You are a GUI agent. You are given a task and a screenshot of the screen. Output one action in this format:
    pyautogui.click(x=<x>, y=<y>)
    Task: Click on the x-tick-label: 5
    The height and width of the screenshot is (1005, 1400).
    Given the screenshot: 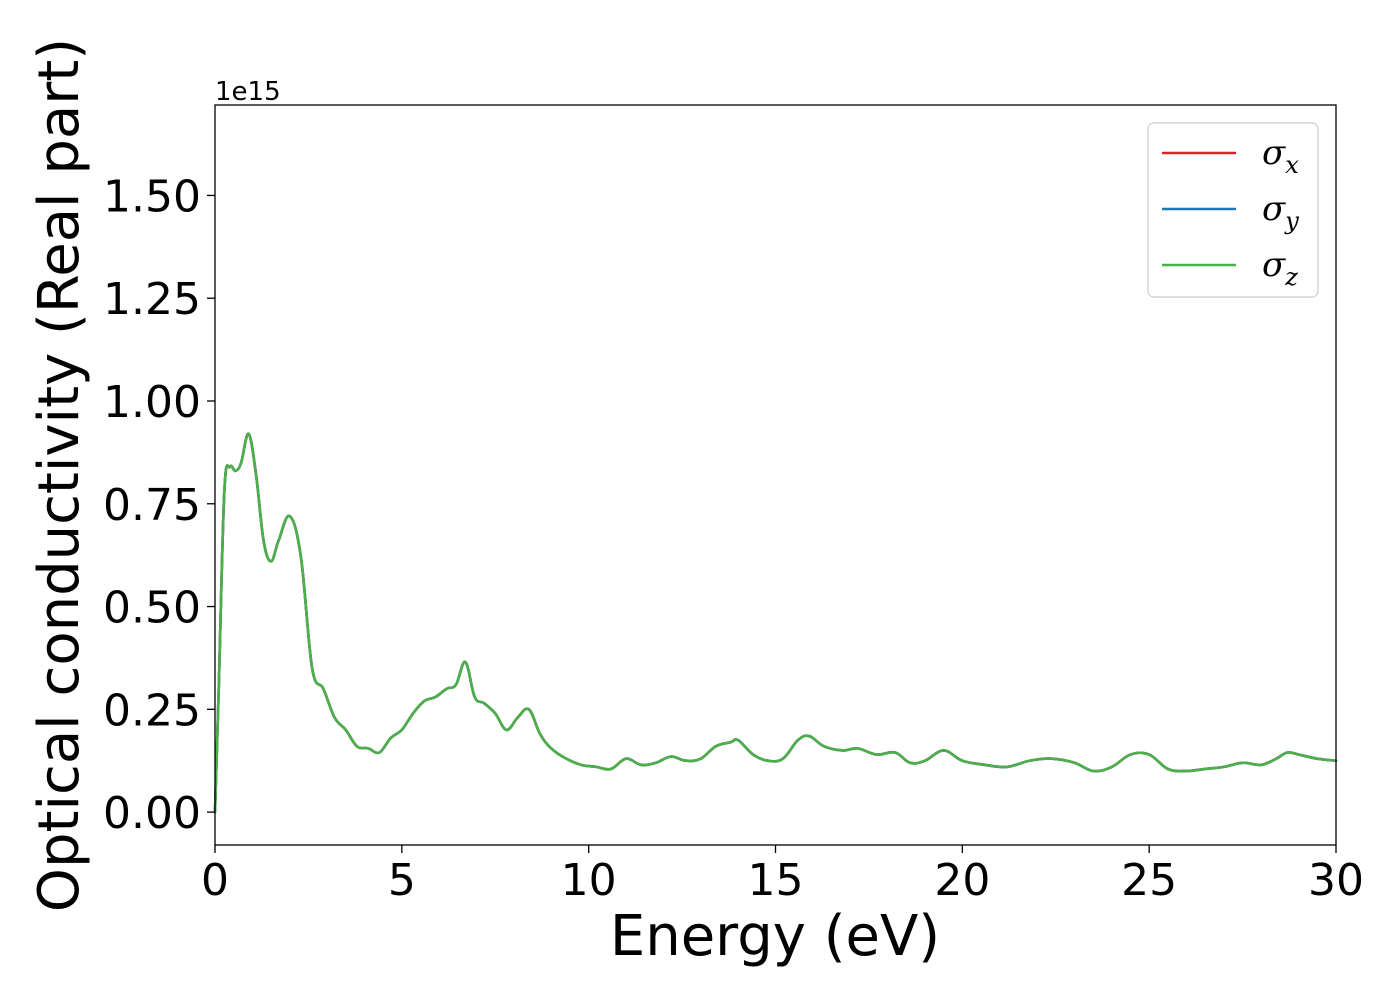 What is the action you would take?
    pyautogui.click(x=402, y=880)
    